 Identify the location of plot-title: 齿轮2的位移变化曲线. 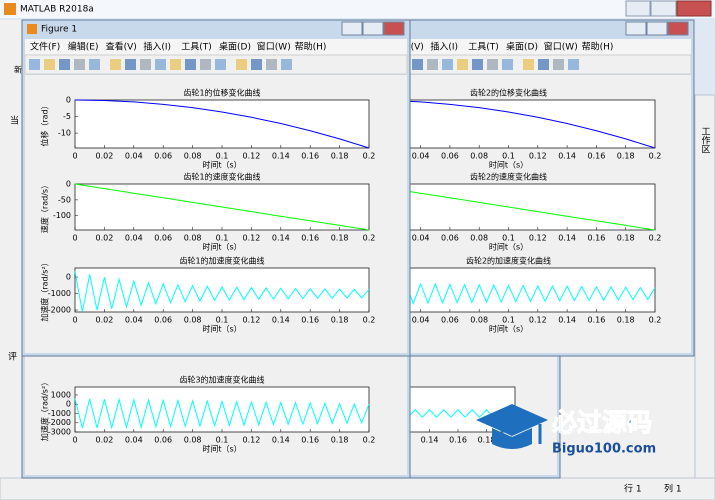
(508, 93).